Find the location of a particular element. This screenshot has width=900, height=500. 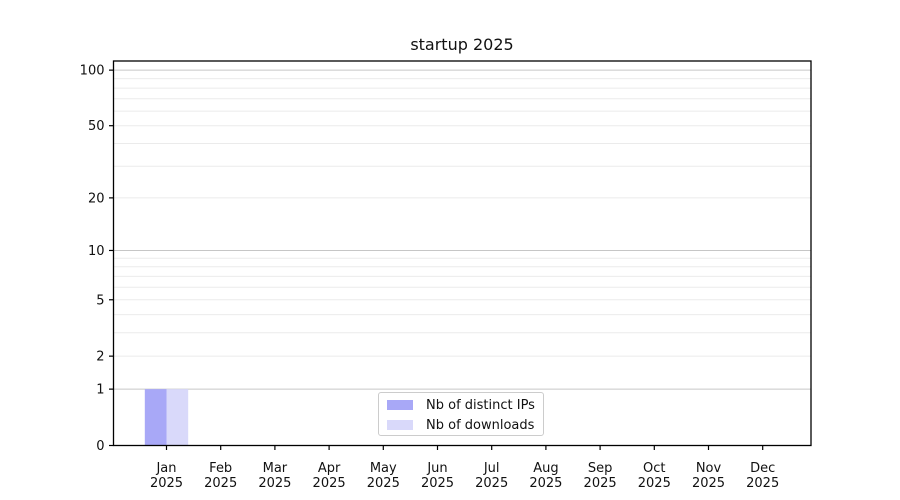

x-axis-month-label: May is located at coordinates (383, 468).